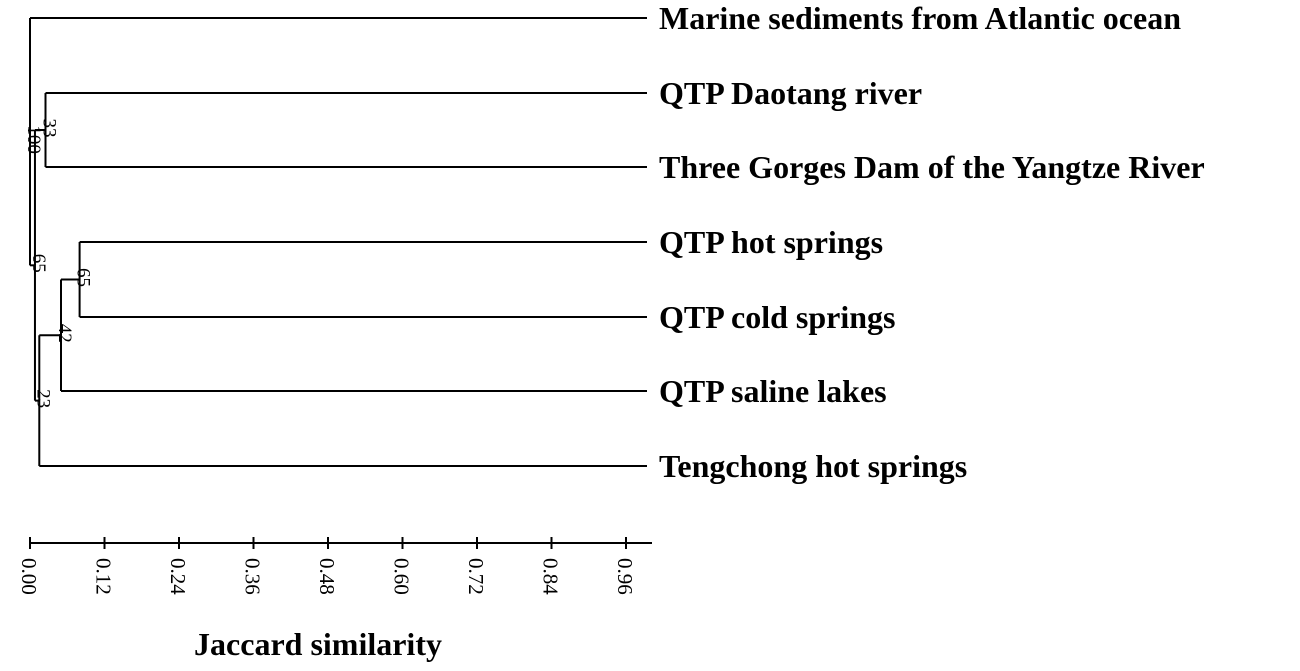 The height and width of the screenshot is (671, 1300). I want to click on leaf-label: QTP Daotang river, so click(790, 93).